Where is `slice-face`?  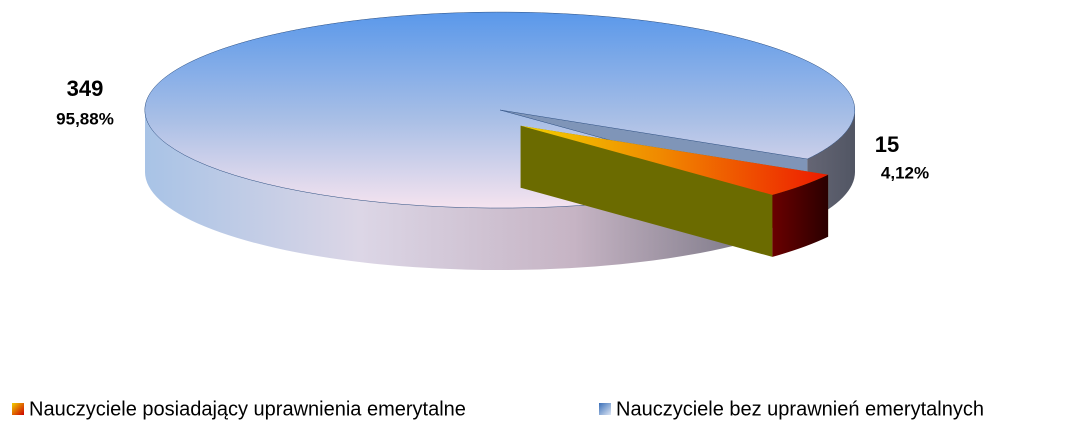
slice-face is located at coordinates (646, 191).